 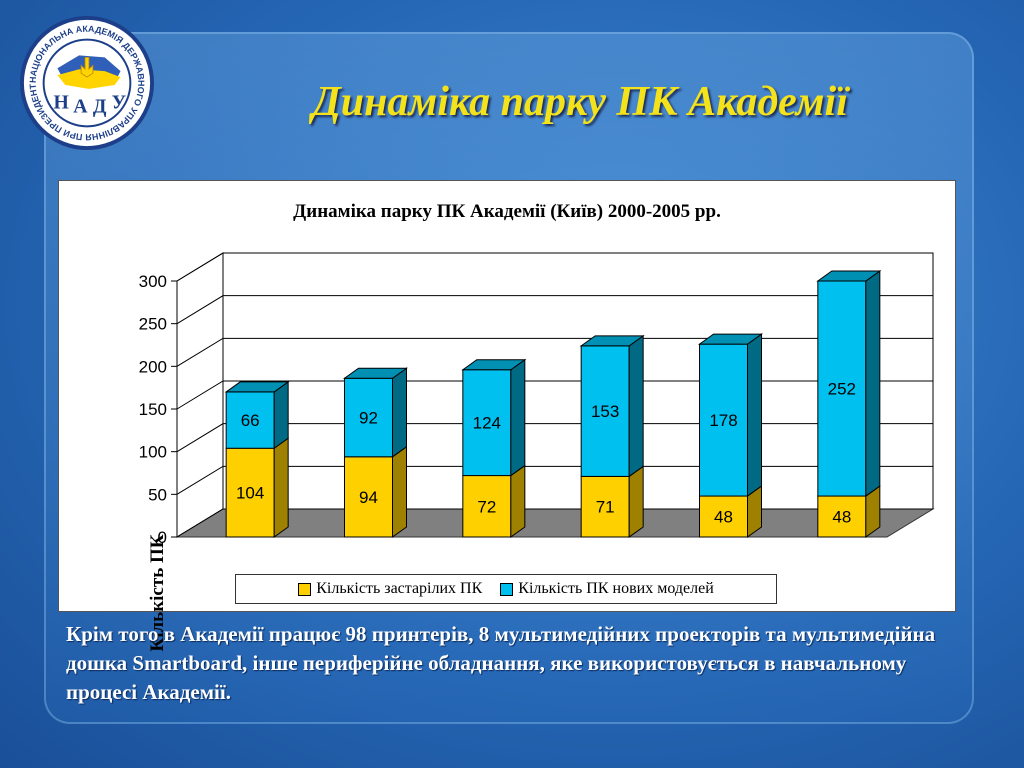 What do you see at coordinates (605, 507) in the screenshot?
I see `data-label: 71` at bounding box center [605, 507].